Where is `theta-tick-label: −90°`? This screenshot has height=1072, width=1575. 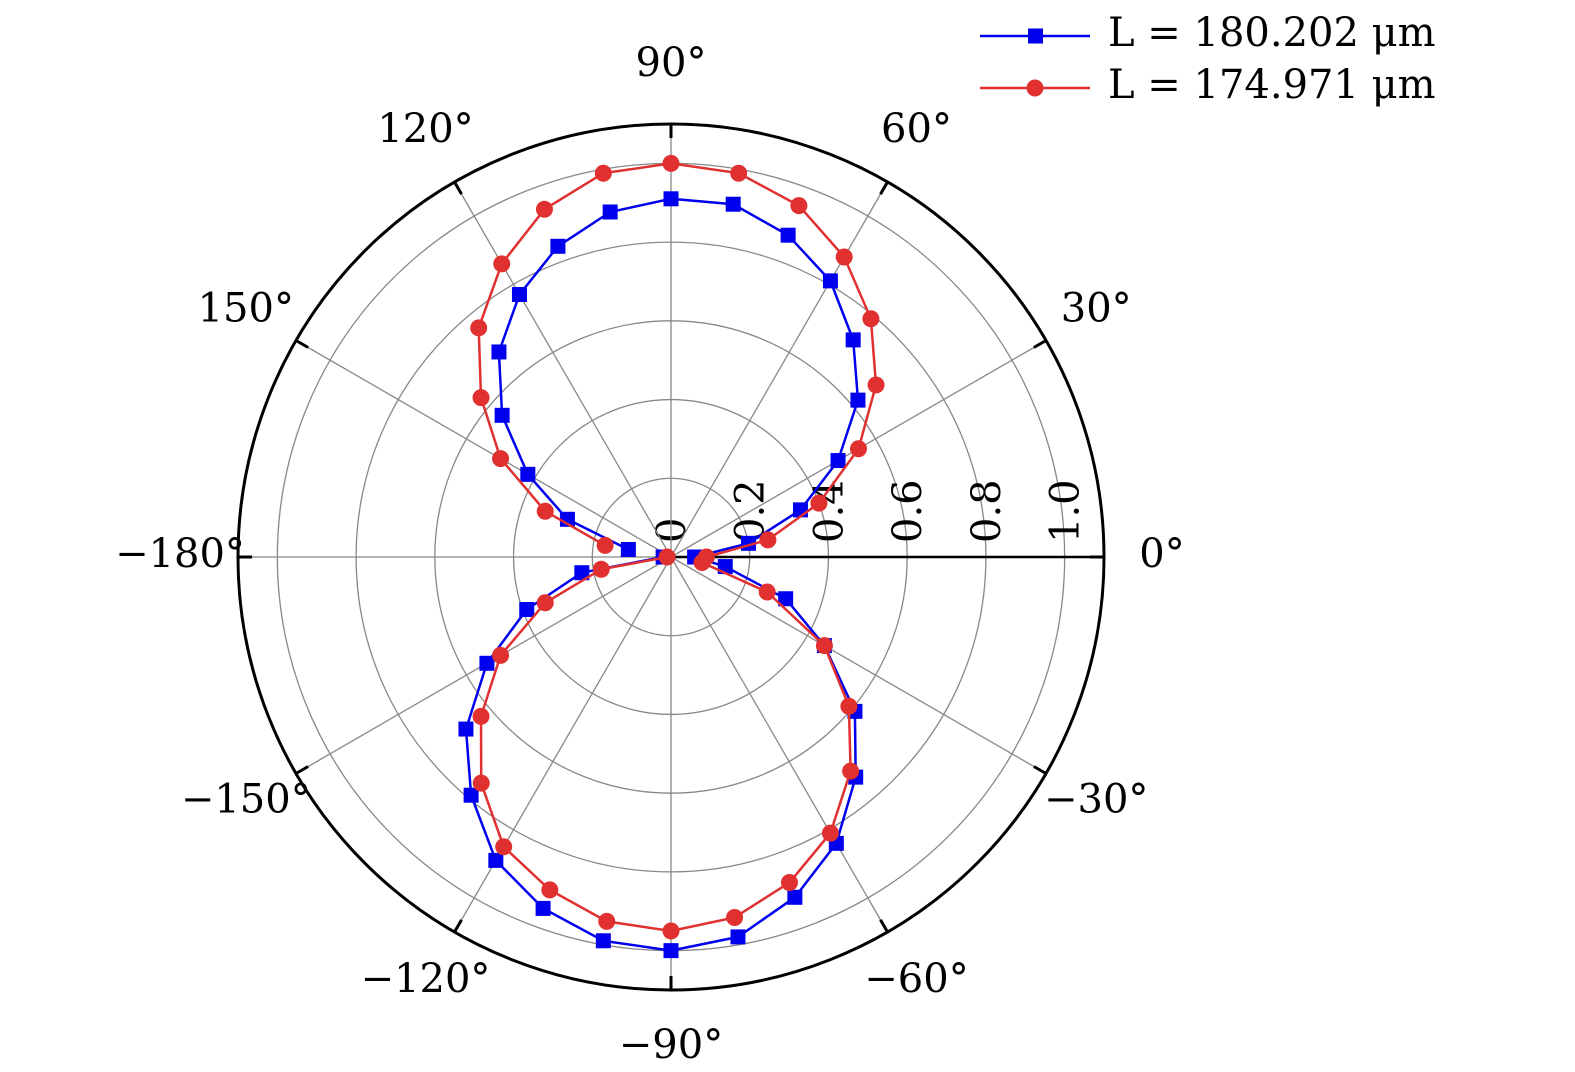 theta-tick-label: −90° is located at coordinates (671, 1045).